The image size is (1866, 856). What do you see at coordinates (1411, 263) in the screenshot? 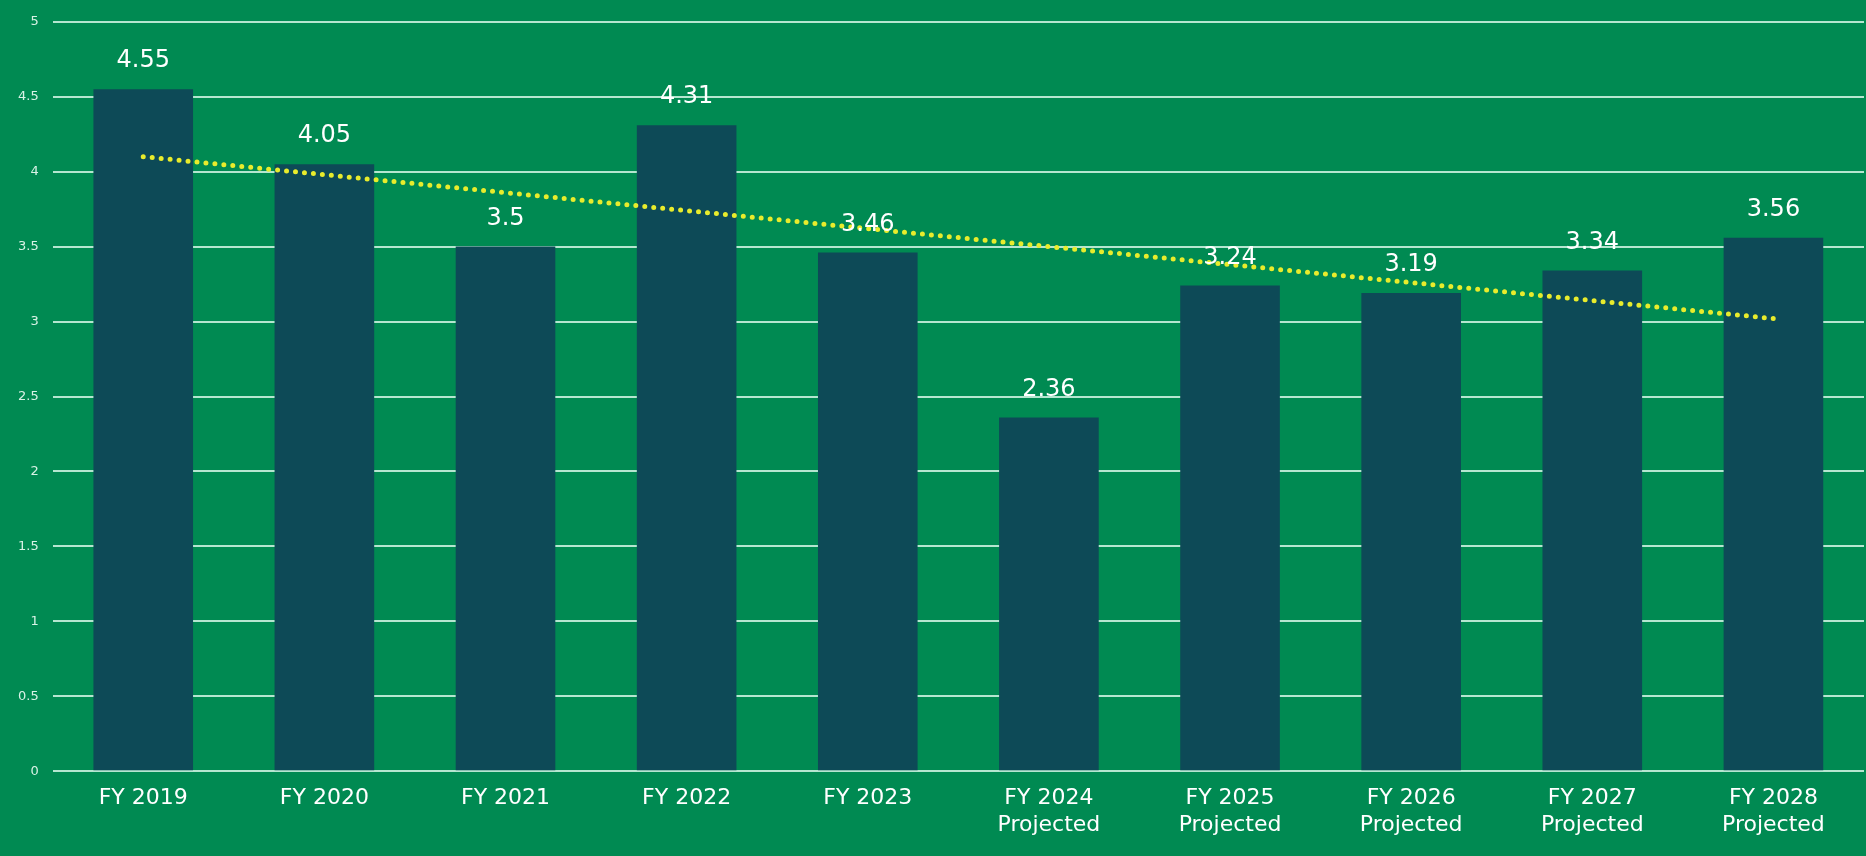
I see `data-label: 3.19` at bounding box center [1411, 263].